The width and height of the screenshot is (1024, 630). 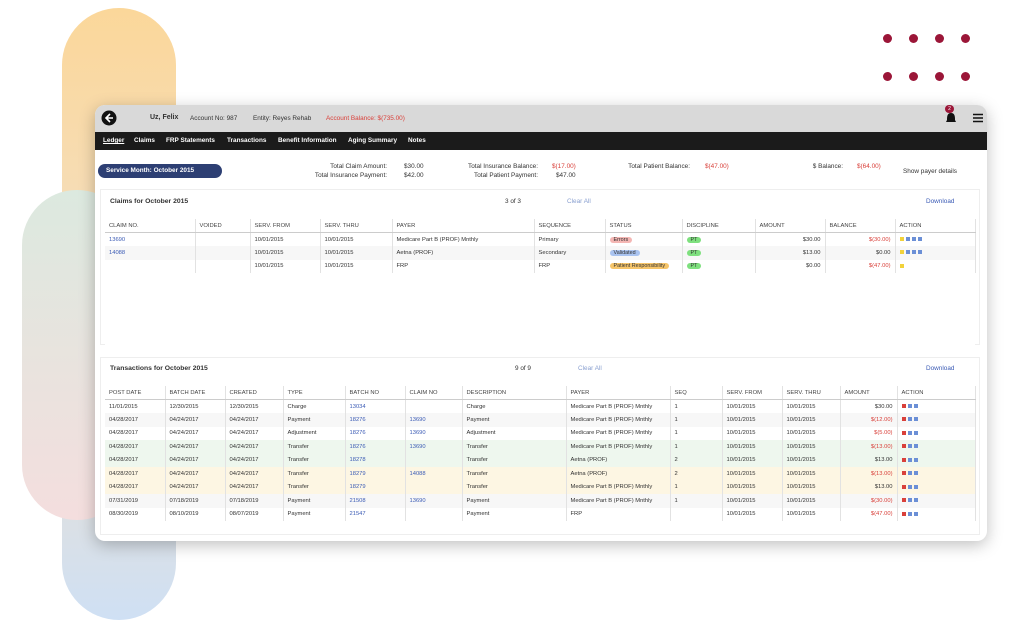 I want to click on table-cell, so click(x=540, y=307).